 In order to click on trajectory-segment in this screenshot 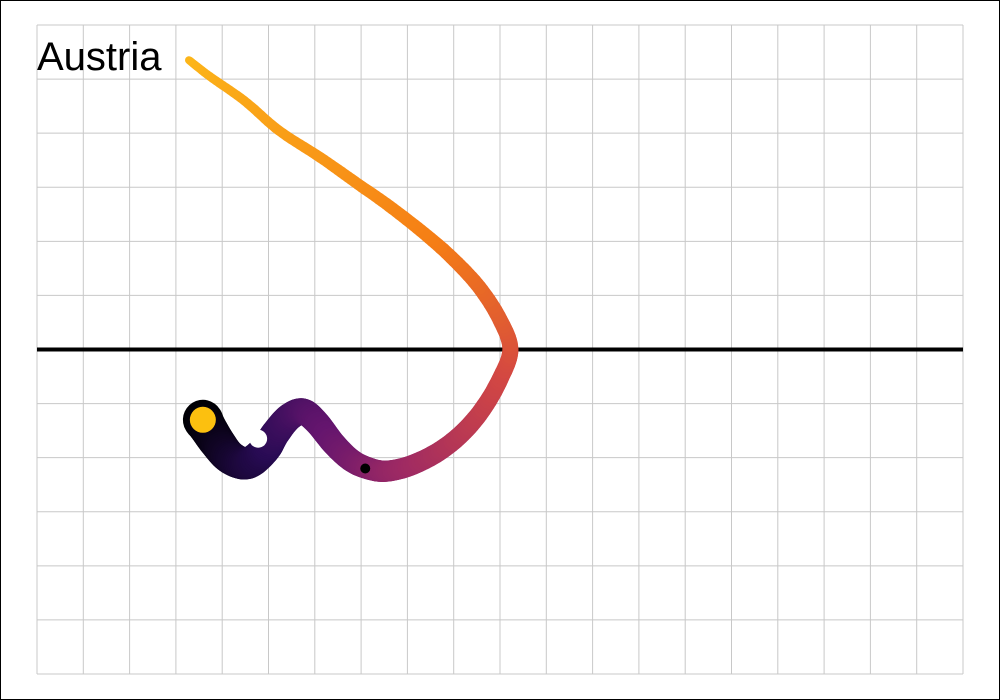, I will do `click(190, 61)`.